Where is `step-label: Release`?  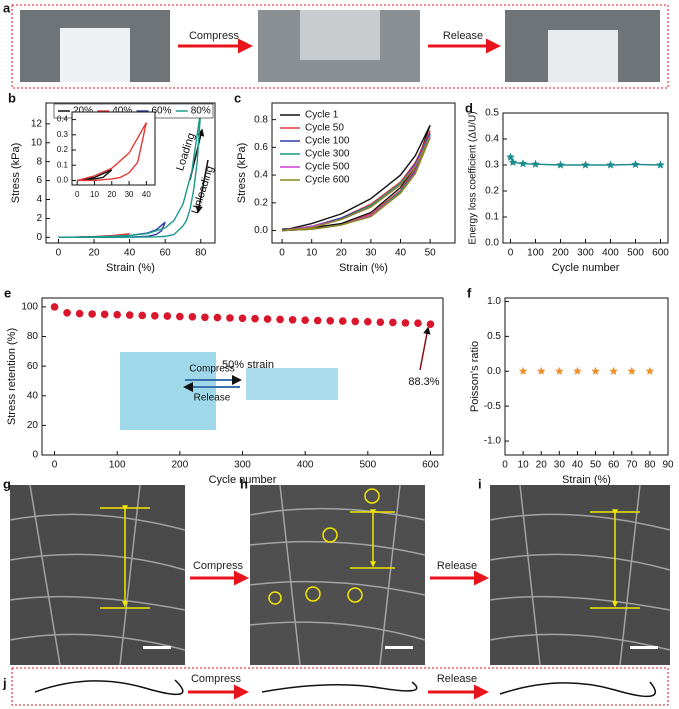
step-label: Release is located at coordinates (457, 566).